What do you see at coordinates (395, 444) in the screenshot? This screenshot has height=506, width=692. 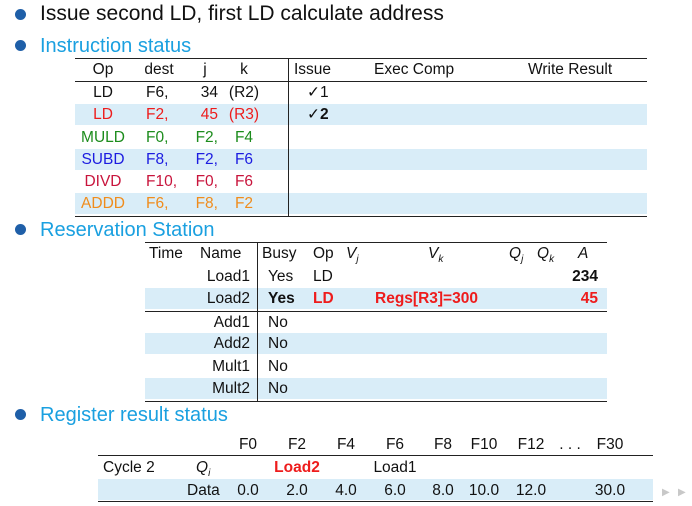 I see `reg-name: F6` at bounding box center [395, 444].